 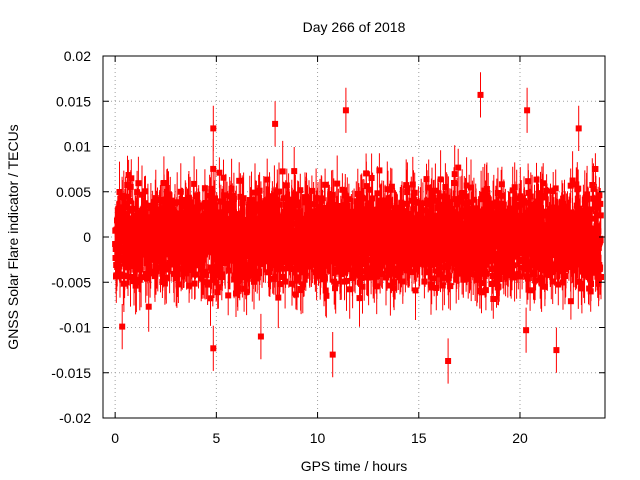 I want to click on x-axis-label: GPS time / hours, so click(x=354, y=466).